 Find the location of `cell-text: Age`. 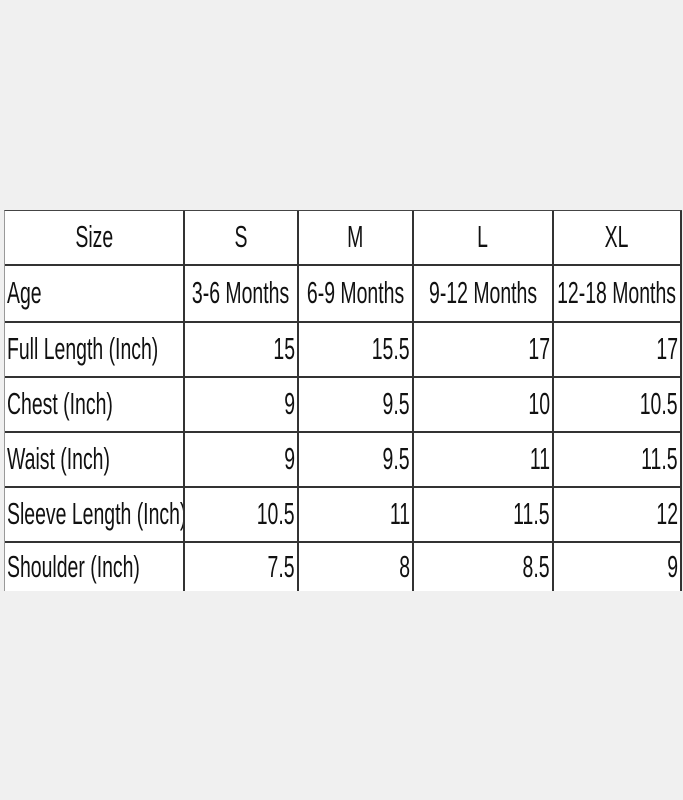

cell-text: Age is located at coordinates (24, 293).